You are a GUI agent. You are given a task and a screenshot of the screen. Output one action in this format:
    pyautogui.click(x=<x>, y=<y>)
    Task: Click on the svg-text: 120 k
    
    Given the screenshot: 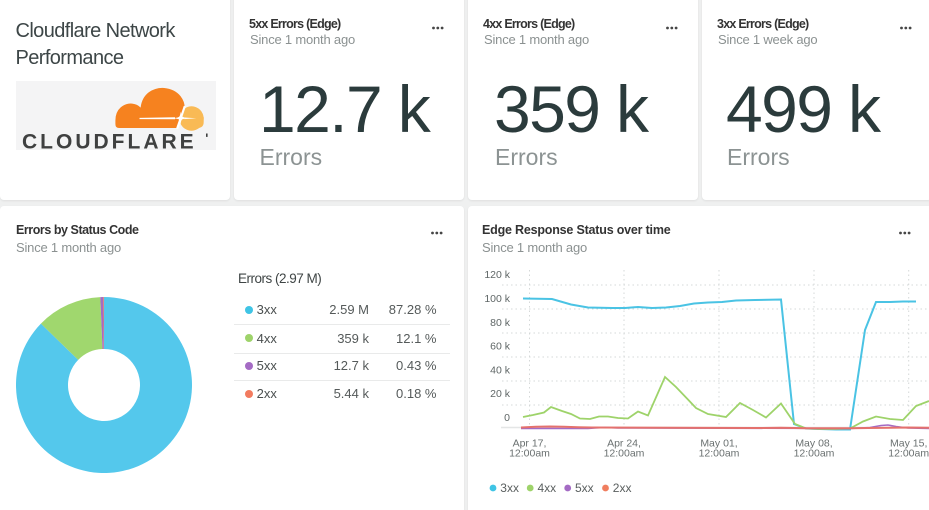 What is the action you would take?
    pyautogui.click(x=497, y=275)
    